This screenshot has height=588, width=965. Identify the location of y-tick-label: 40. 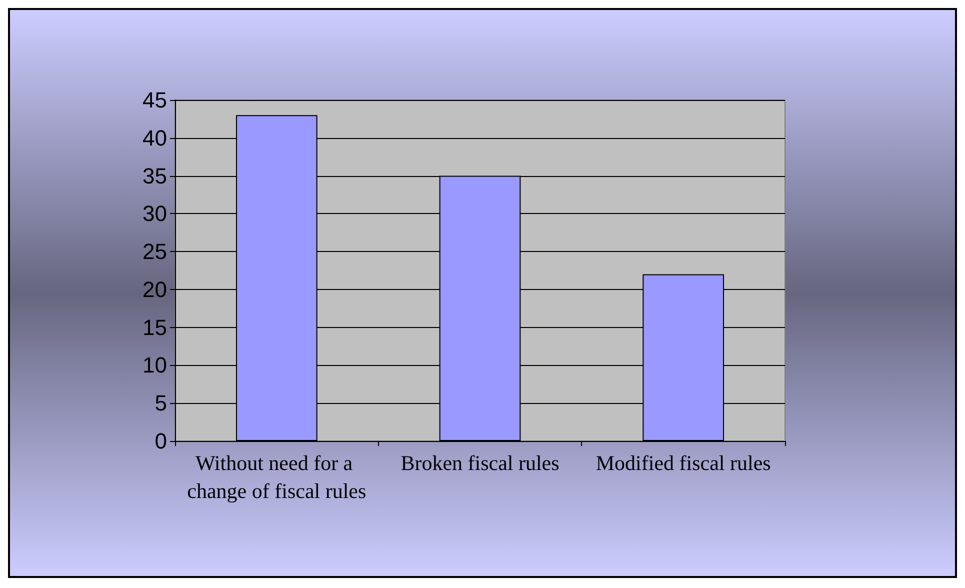
(154, 137).